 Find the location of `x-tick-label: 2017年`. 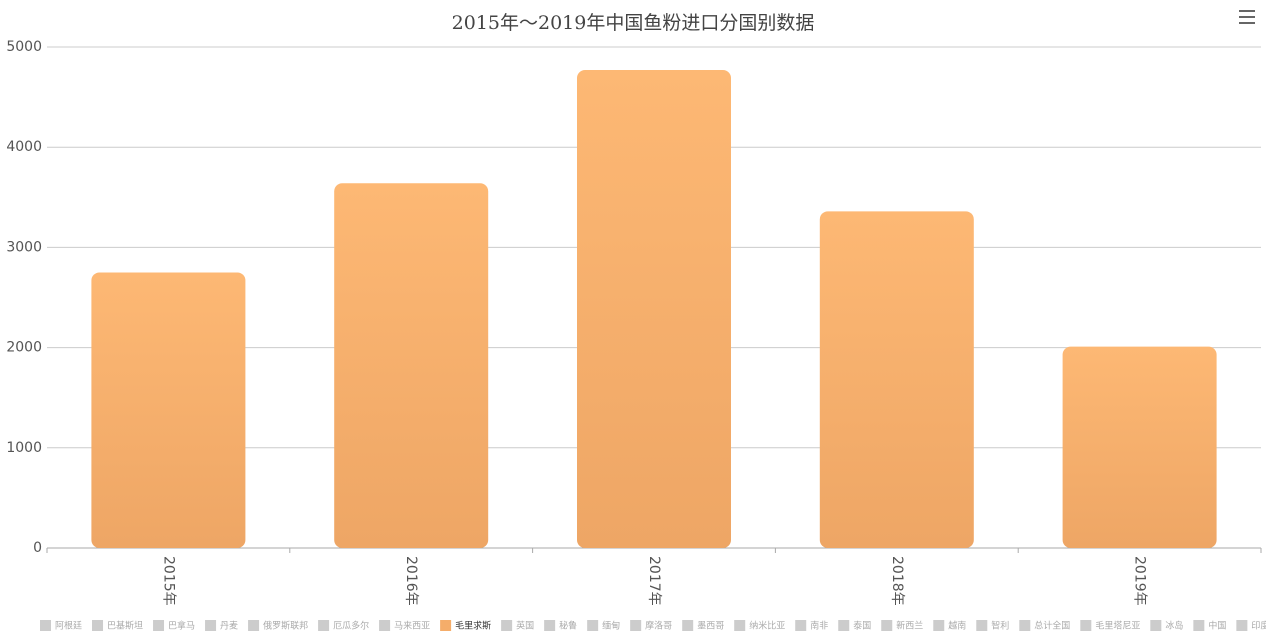

x-tick-label: 2017年 is located at coordinates (654, 581).